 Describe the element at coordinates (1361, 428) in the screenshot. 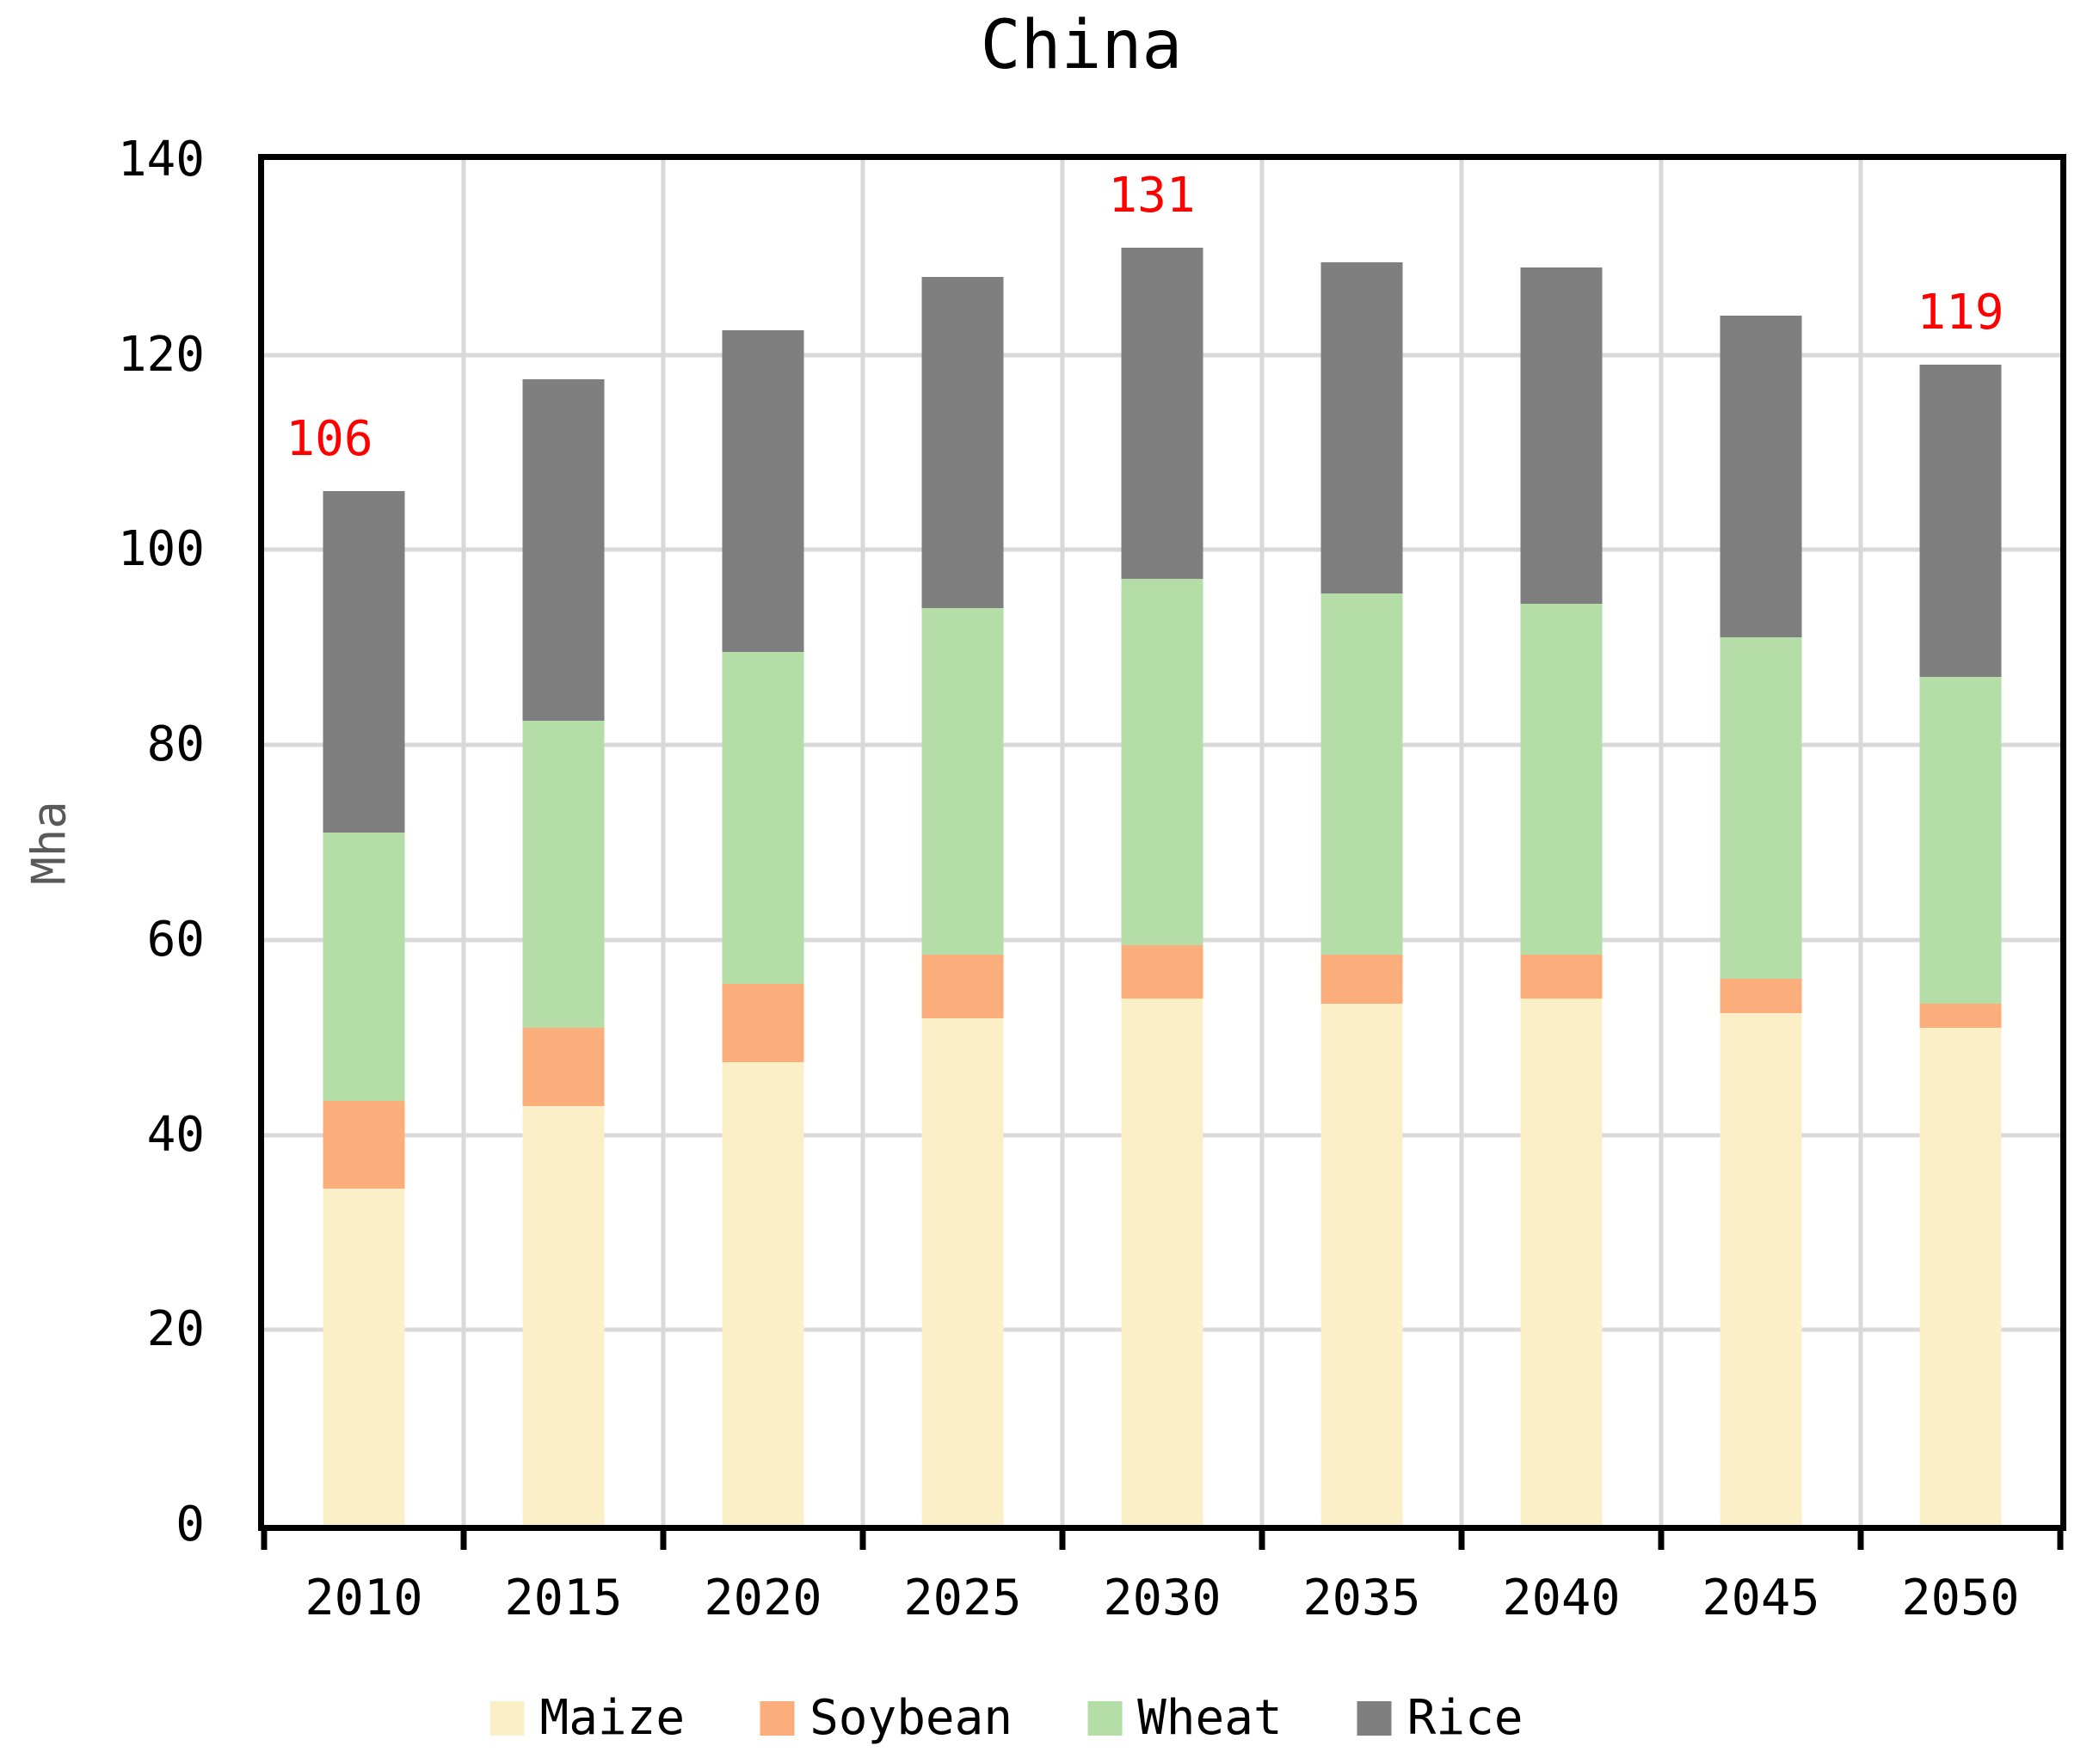

I see `bar-segment-rice-2035` at that location.